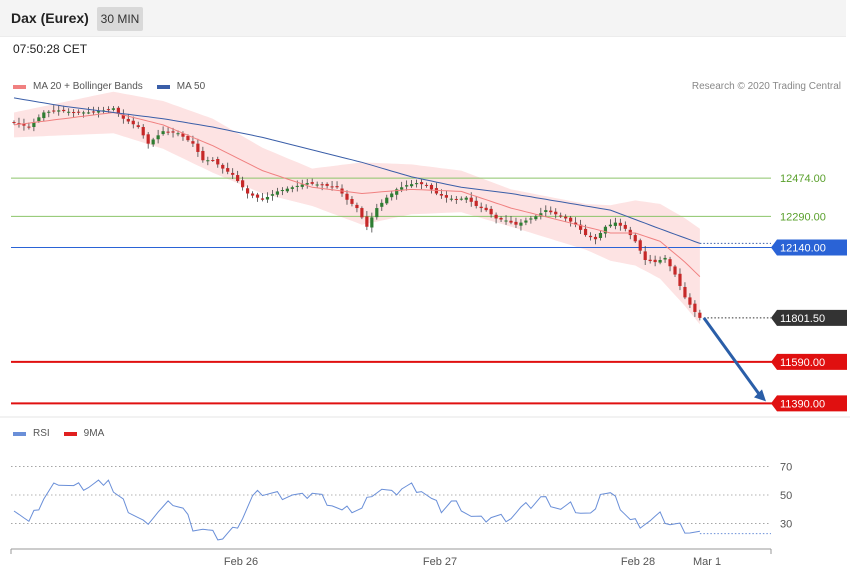 This screenshot has width=850, height=576. Describe the element at coordinates (809, 361) in the screenshot. I see `level-label: 11590.00` at that location.